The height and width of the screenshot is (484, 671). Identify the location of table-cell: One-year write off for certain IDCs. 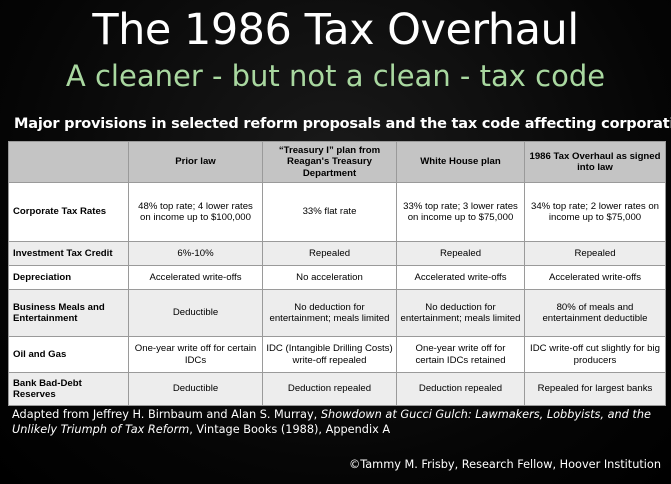
(195, 354).